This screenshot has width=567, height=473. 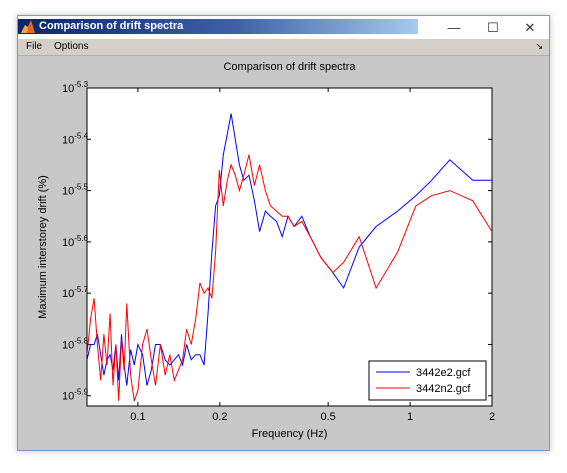 What do you see at coordinates (530, 27) in the screenshot?
I see `close-button: ✕` at bounding box center [530, 27].